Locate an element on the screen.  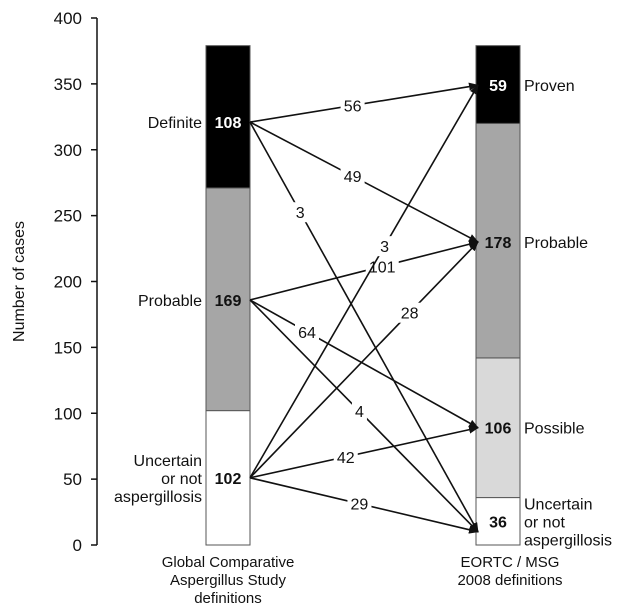
segment-value-label: 59 is located at coordinates (498, 86).